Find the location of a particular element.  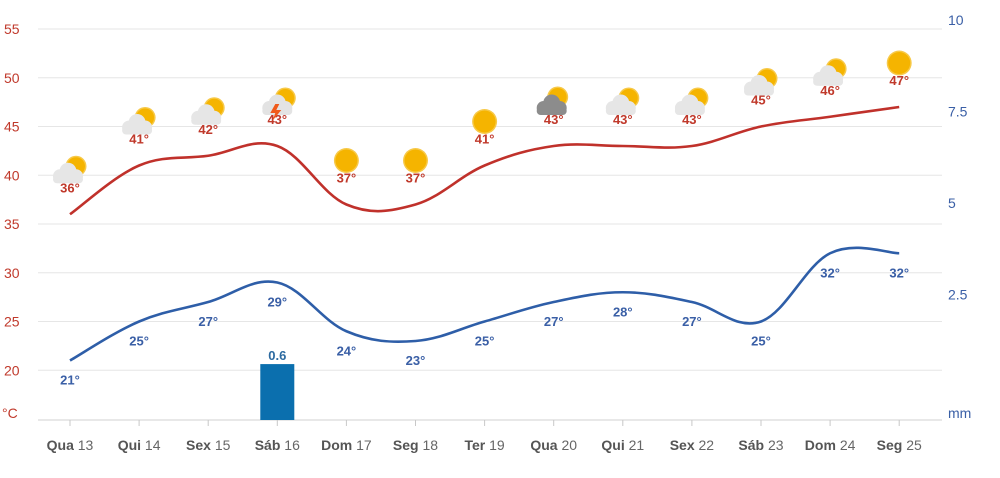

x-tick-label: Qui 21 is located at coordinates (622, 445).